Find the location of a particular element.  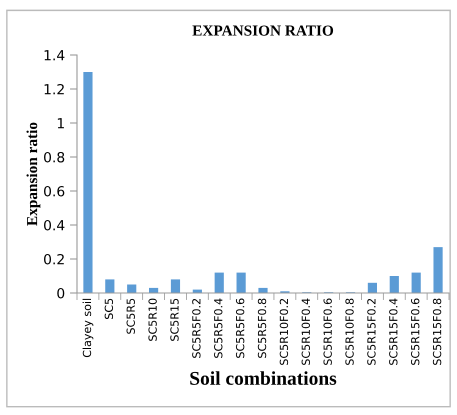

y-tick-label: 0.4 is located at coordinates (54, 225).